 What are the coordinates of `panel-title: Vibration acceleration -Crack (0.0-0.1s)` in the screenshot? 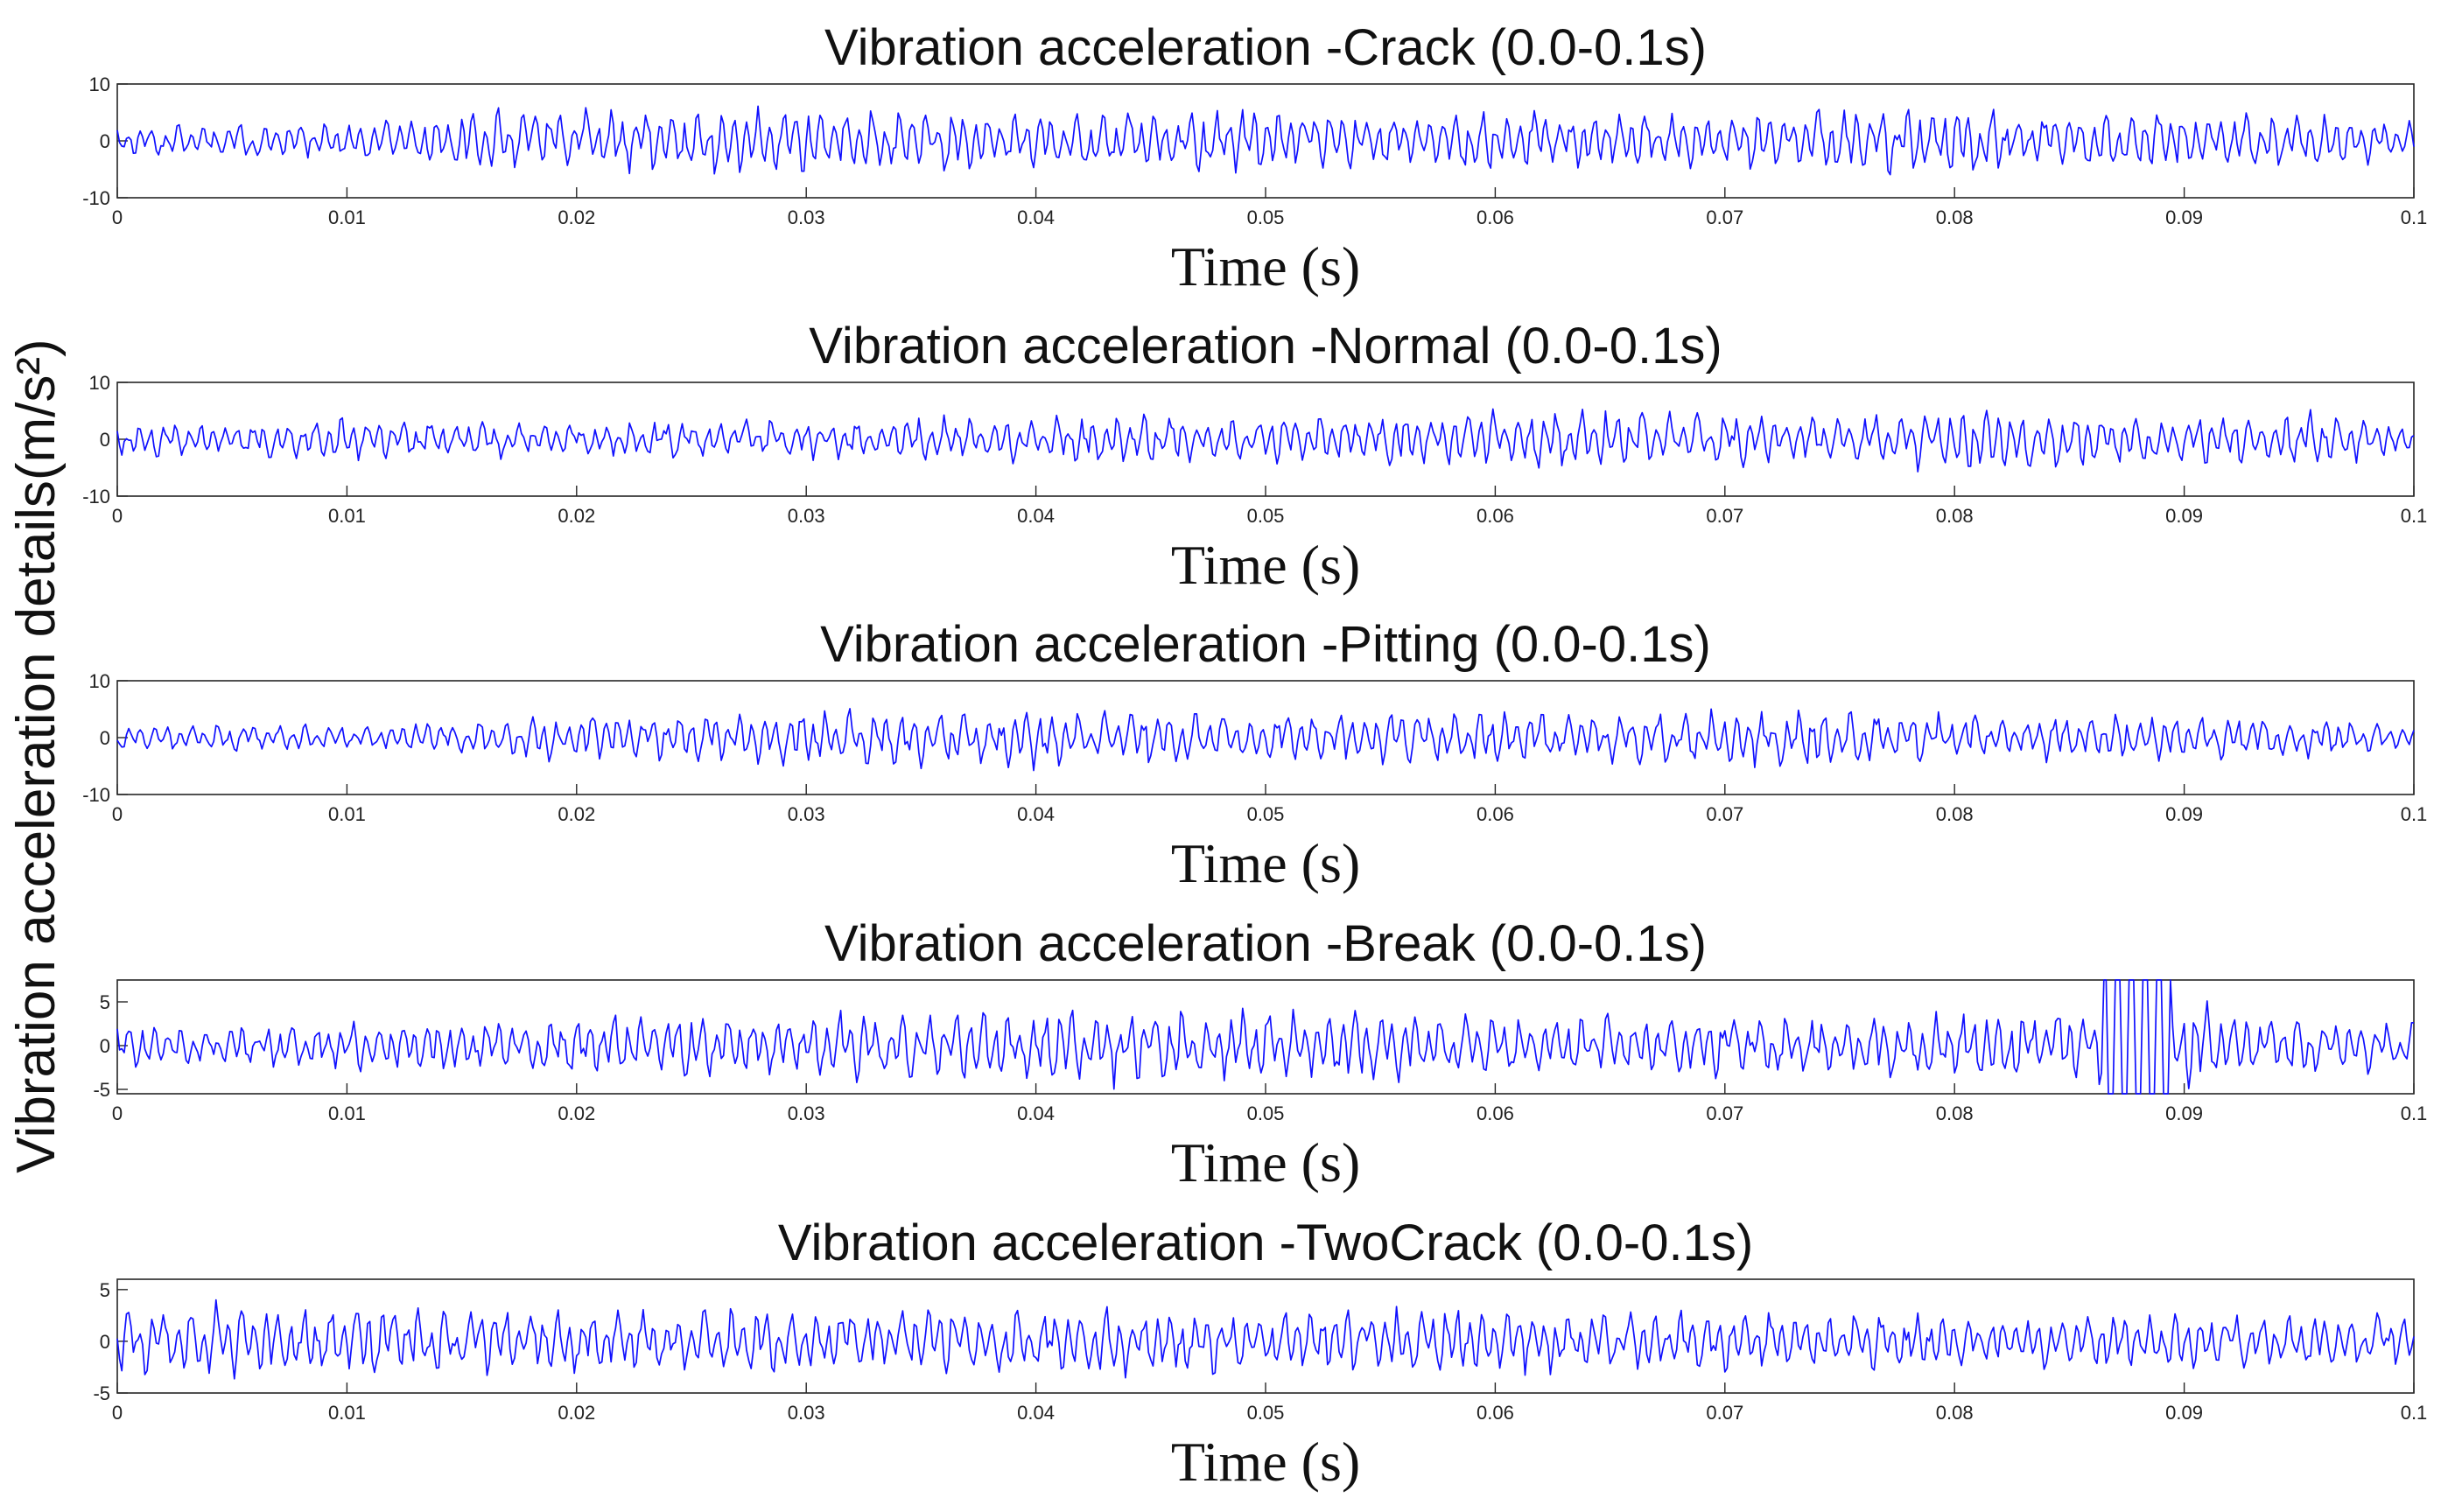 It's located at (1265, 47).